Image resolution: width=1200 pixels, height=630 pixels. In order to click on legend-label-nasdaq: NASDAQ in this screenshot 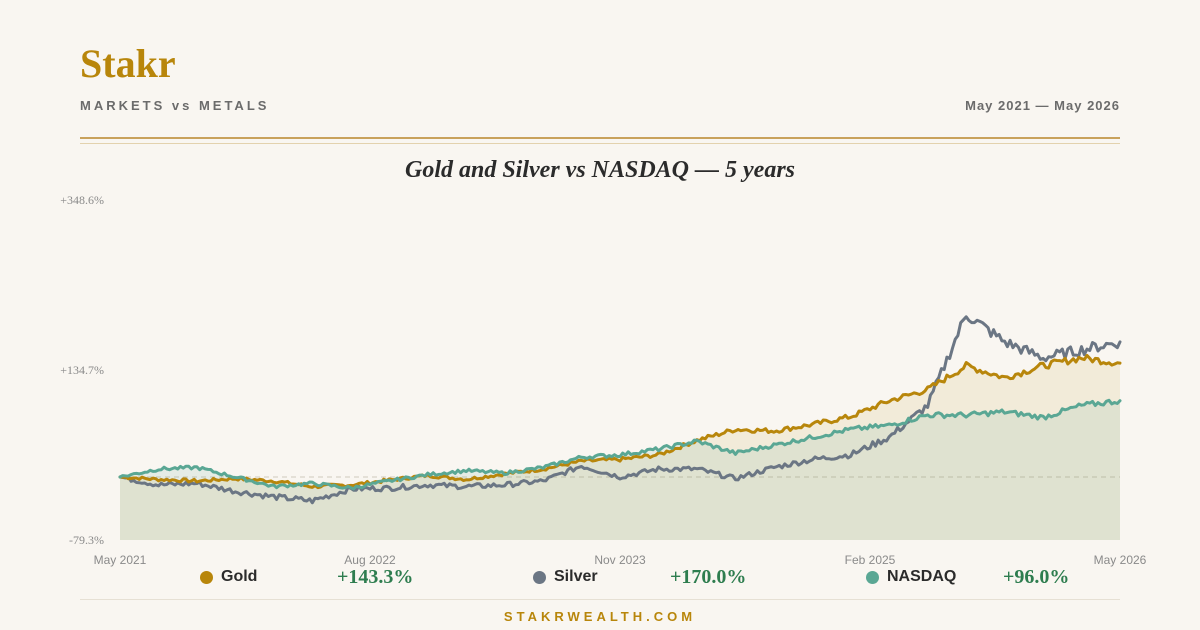, I will do `click(922, 576)`.